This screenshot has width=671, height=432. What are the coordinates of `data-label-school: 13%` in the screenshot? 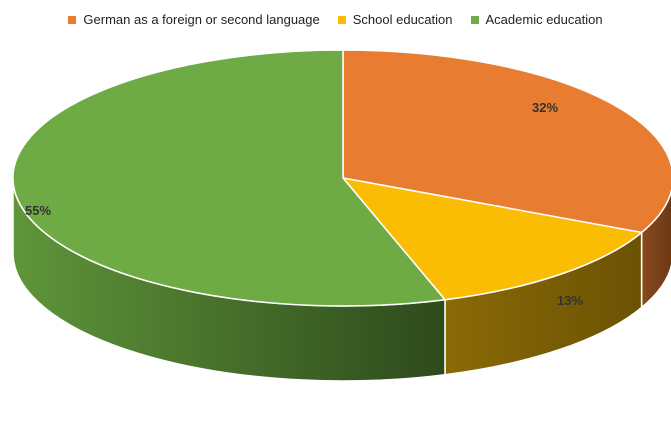 It's located at (570, 300).